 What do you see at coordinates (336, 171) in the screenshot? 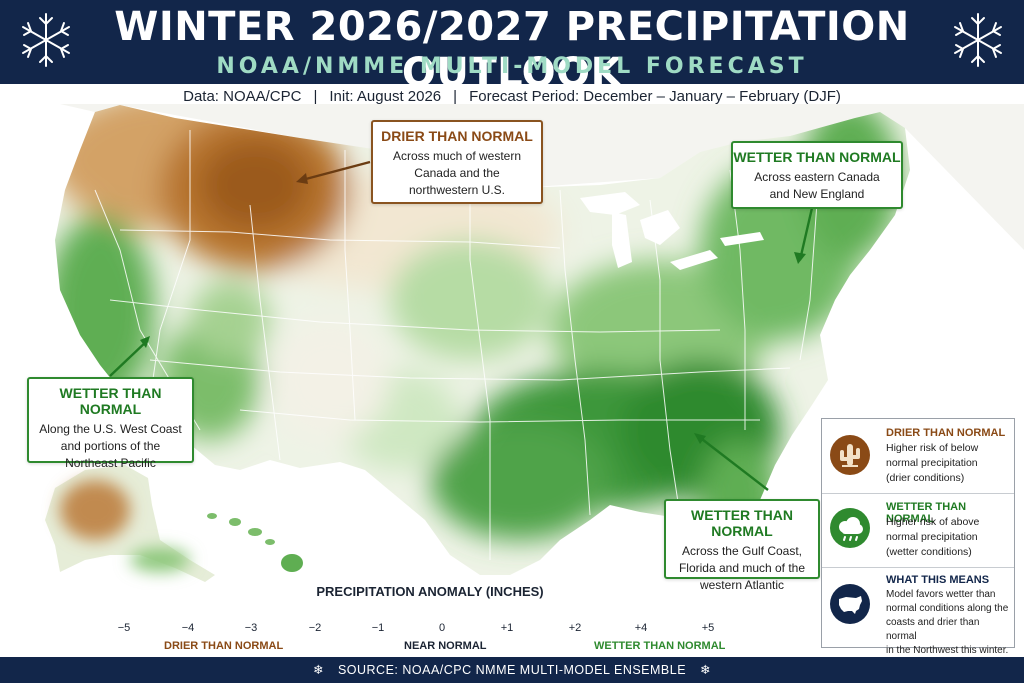
I see `arrow-northwest` at bounding box center [336, 171].